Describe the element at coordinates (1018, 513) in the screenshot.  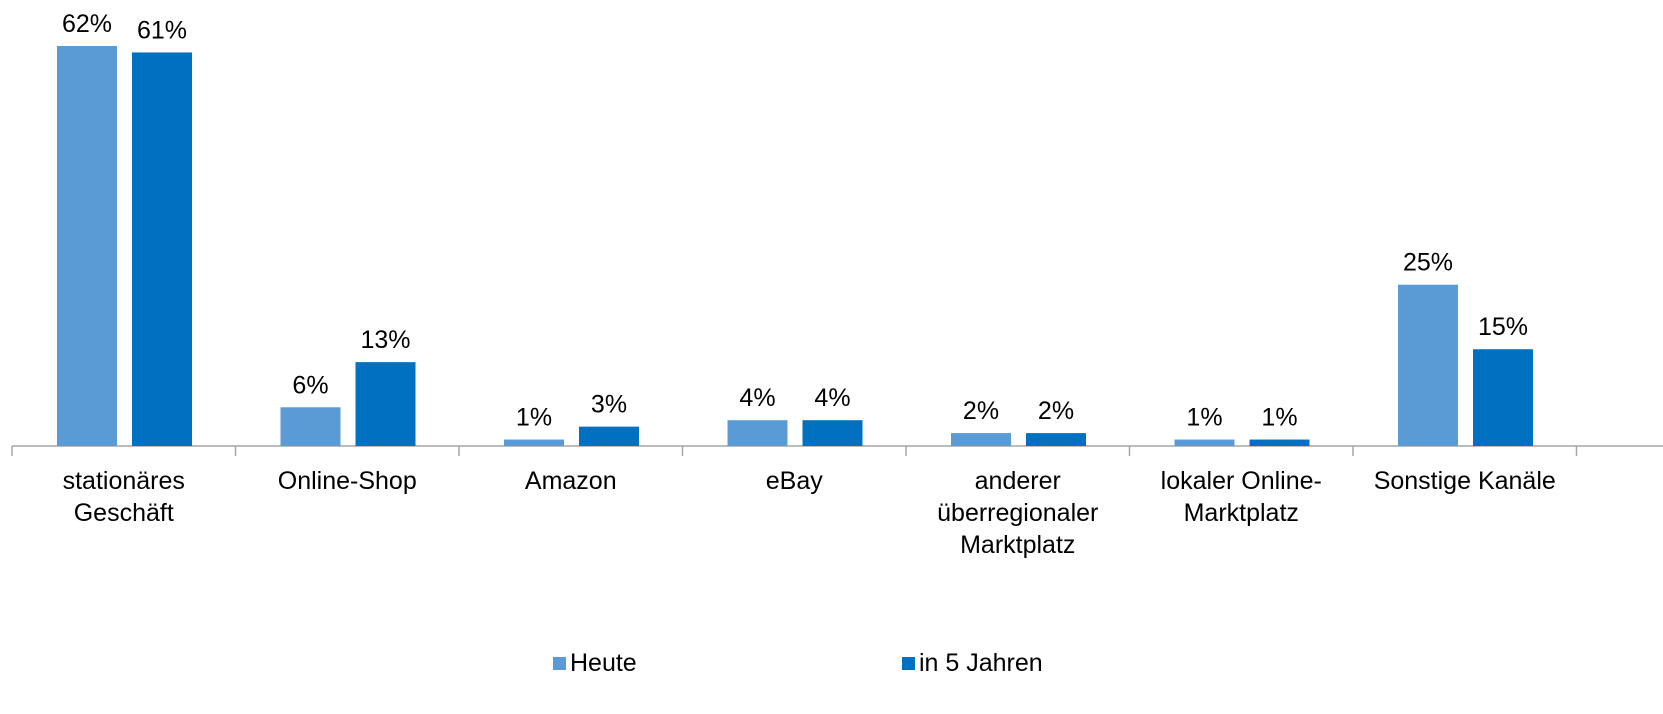
I see `category-label: anderer überregionaler Marktplatz` at that location.